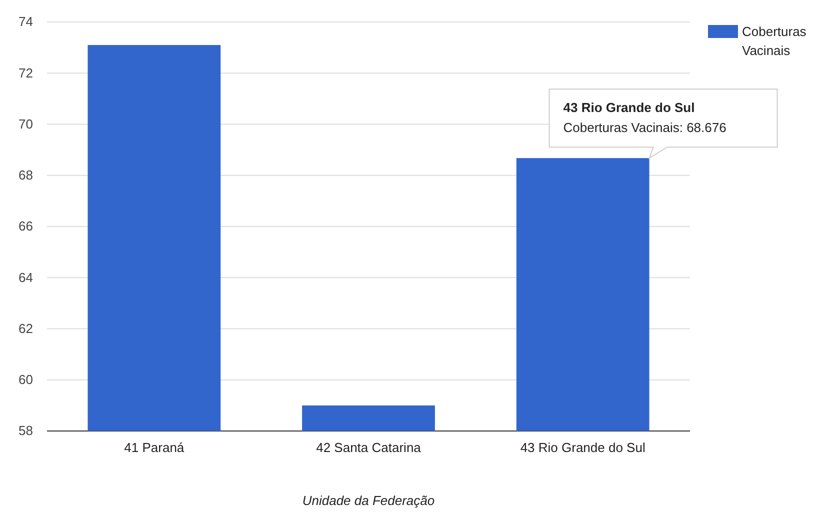 The image size is (823, 515). What do you see at coordinates (25, 430) in the screenshot?
I see `y-tick-label: 58` at bounding box center [25, 430].